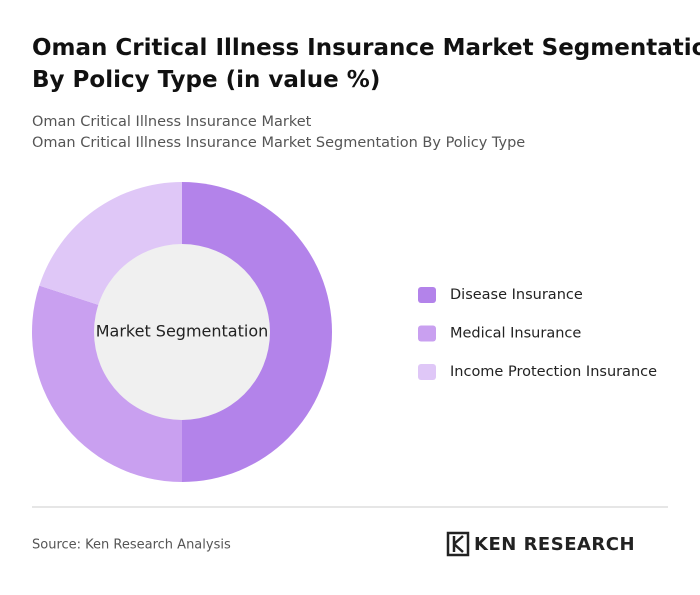 The height and width of the screenshot is (595, 700). What do you see at coordinates (131, 545) in the screenshot?
I see `source: Source: Ken Research Analysis` at bounding box center [131, 545].